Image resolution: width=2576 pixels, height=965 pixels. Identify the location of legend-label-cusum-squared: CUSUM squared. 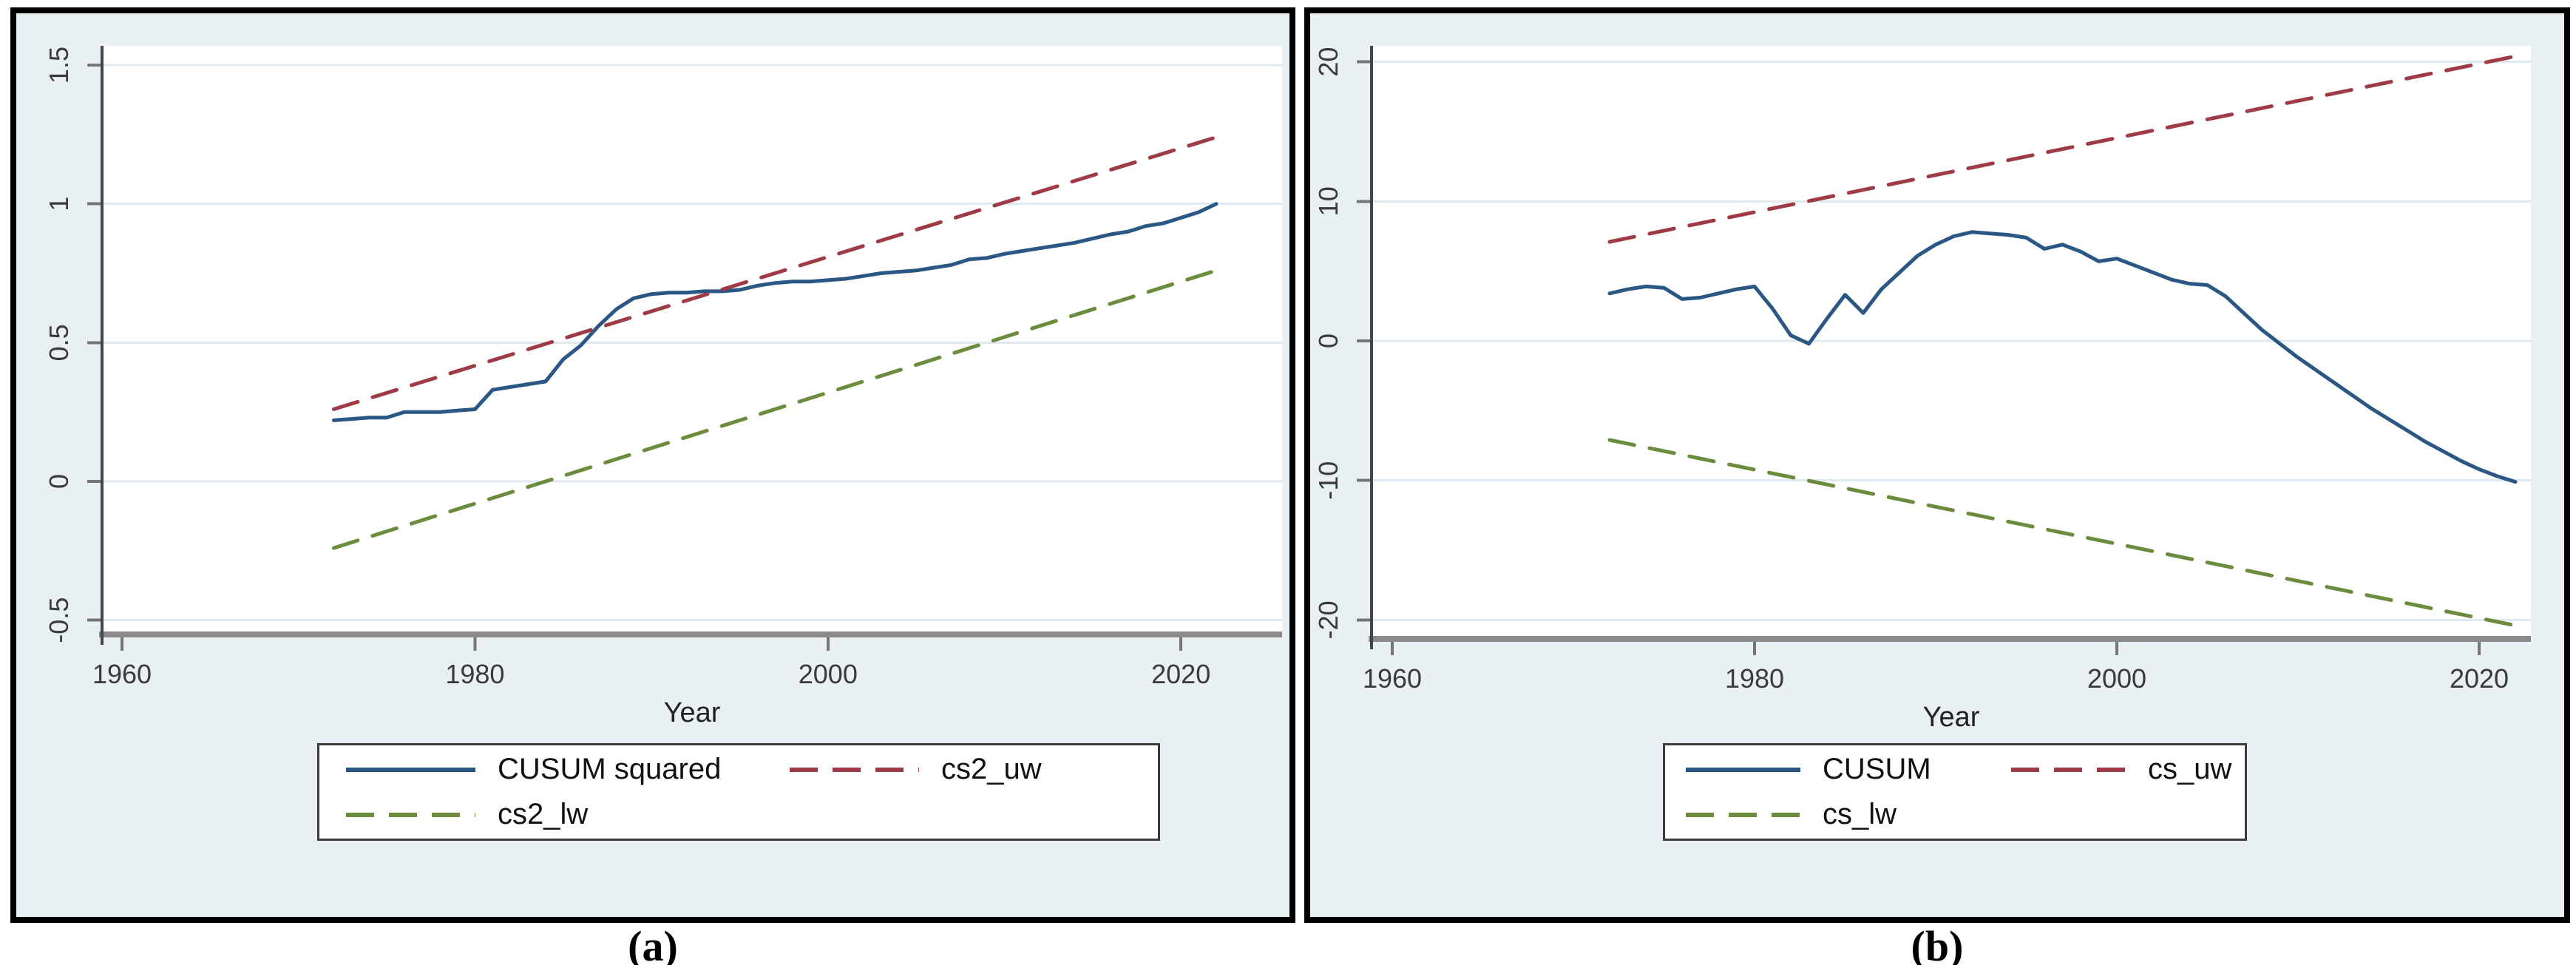
(610, 769).